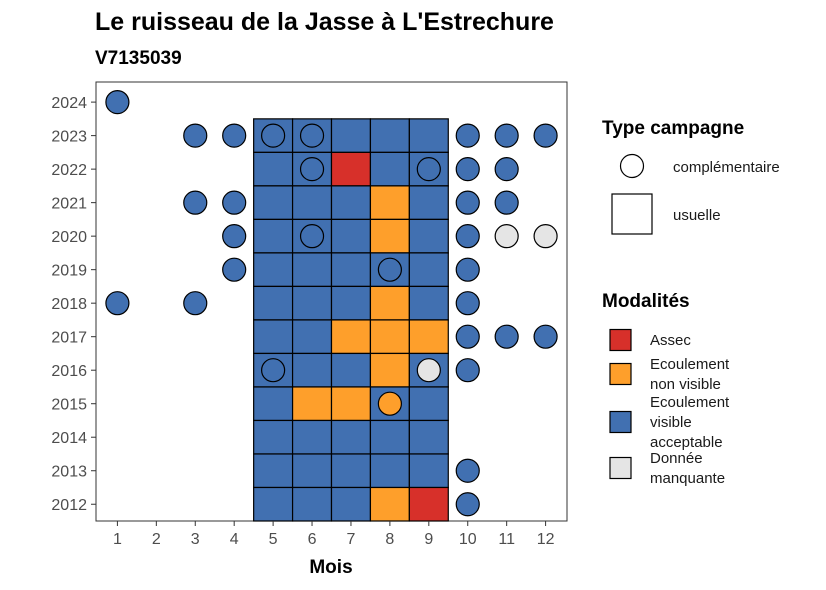  I want to click on legend-label-usuelle: usuelle, so click(697, 215).